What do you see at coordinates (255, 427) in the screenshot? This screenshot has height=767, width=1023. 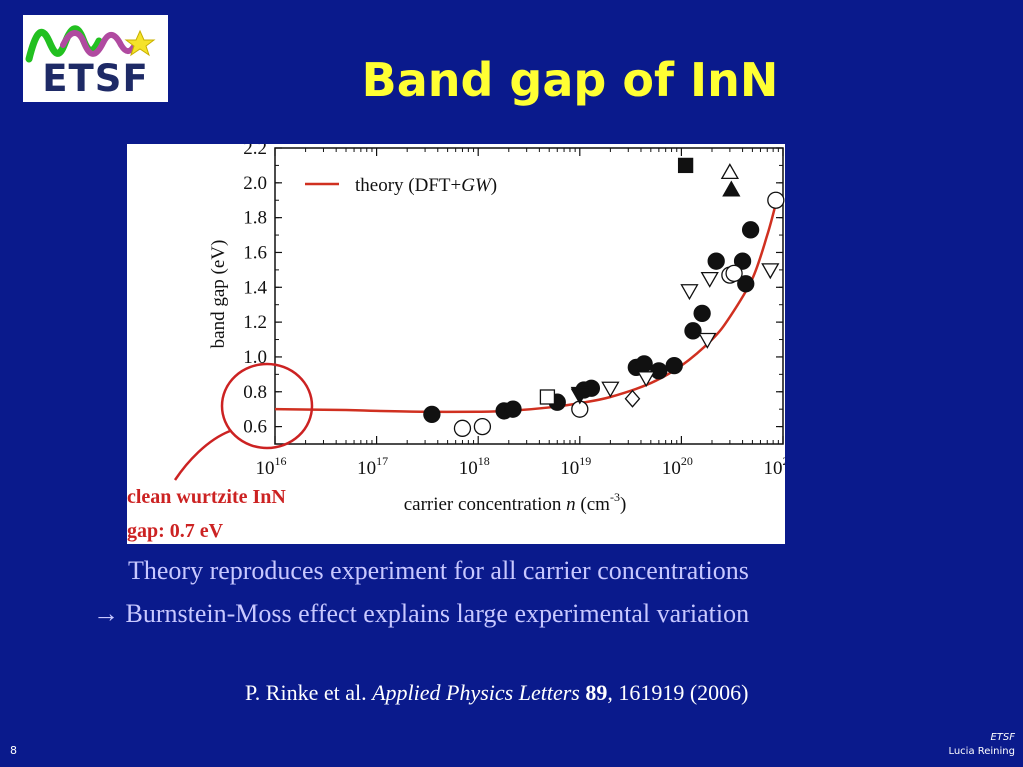 I see `y-tick-label: 0.6` at bounding box center [255, 427].